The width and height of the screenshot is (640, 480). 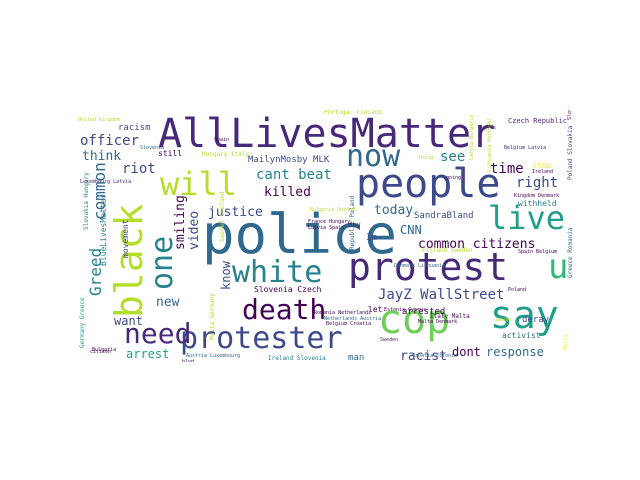 What do you see at coordinates (353, 113) in the screenshot?
I see `word-portugal-finland: Portugal Finland` at bounding box center [353, 113].